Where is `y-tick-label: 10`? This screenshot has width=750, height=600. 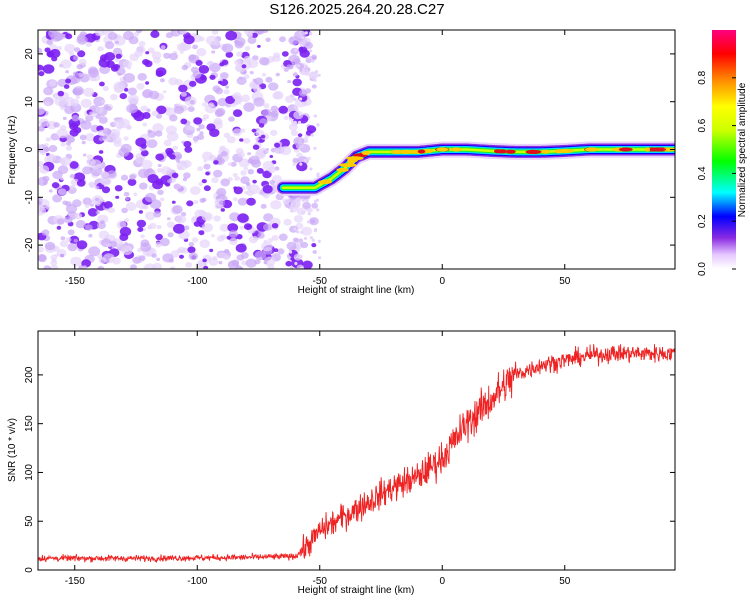
y-tick-label: 10 is located at coordinates (29, 102).